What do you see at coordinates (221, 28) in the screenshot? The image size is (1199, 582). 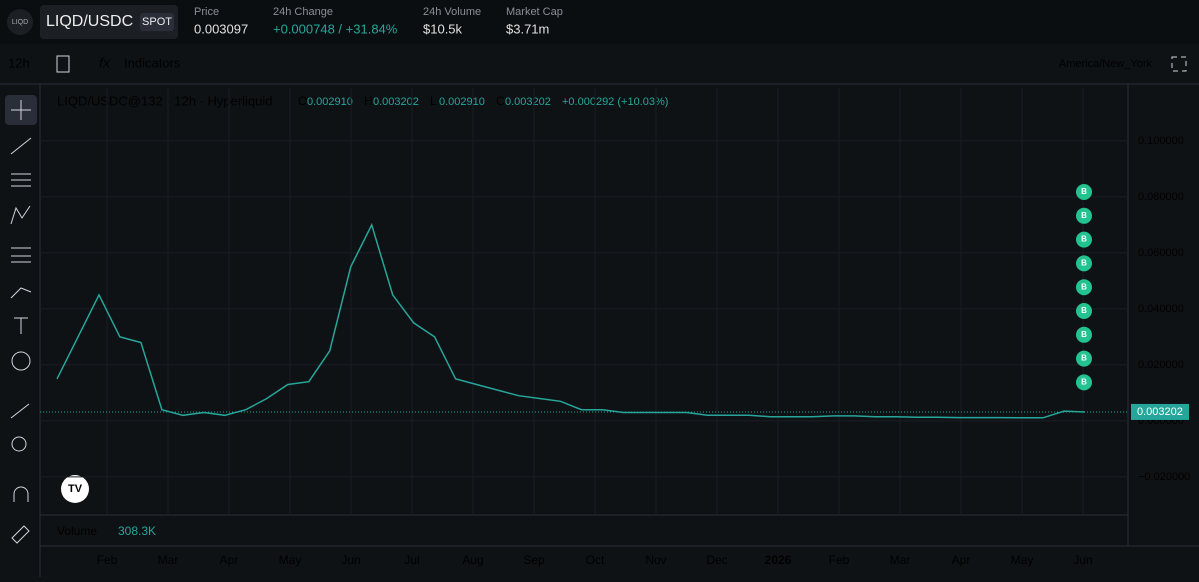 I see `stat-value: 0.003097` at bounding box center [221, 28].